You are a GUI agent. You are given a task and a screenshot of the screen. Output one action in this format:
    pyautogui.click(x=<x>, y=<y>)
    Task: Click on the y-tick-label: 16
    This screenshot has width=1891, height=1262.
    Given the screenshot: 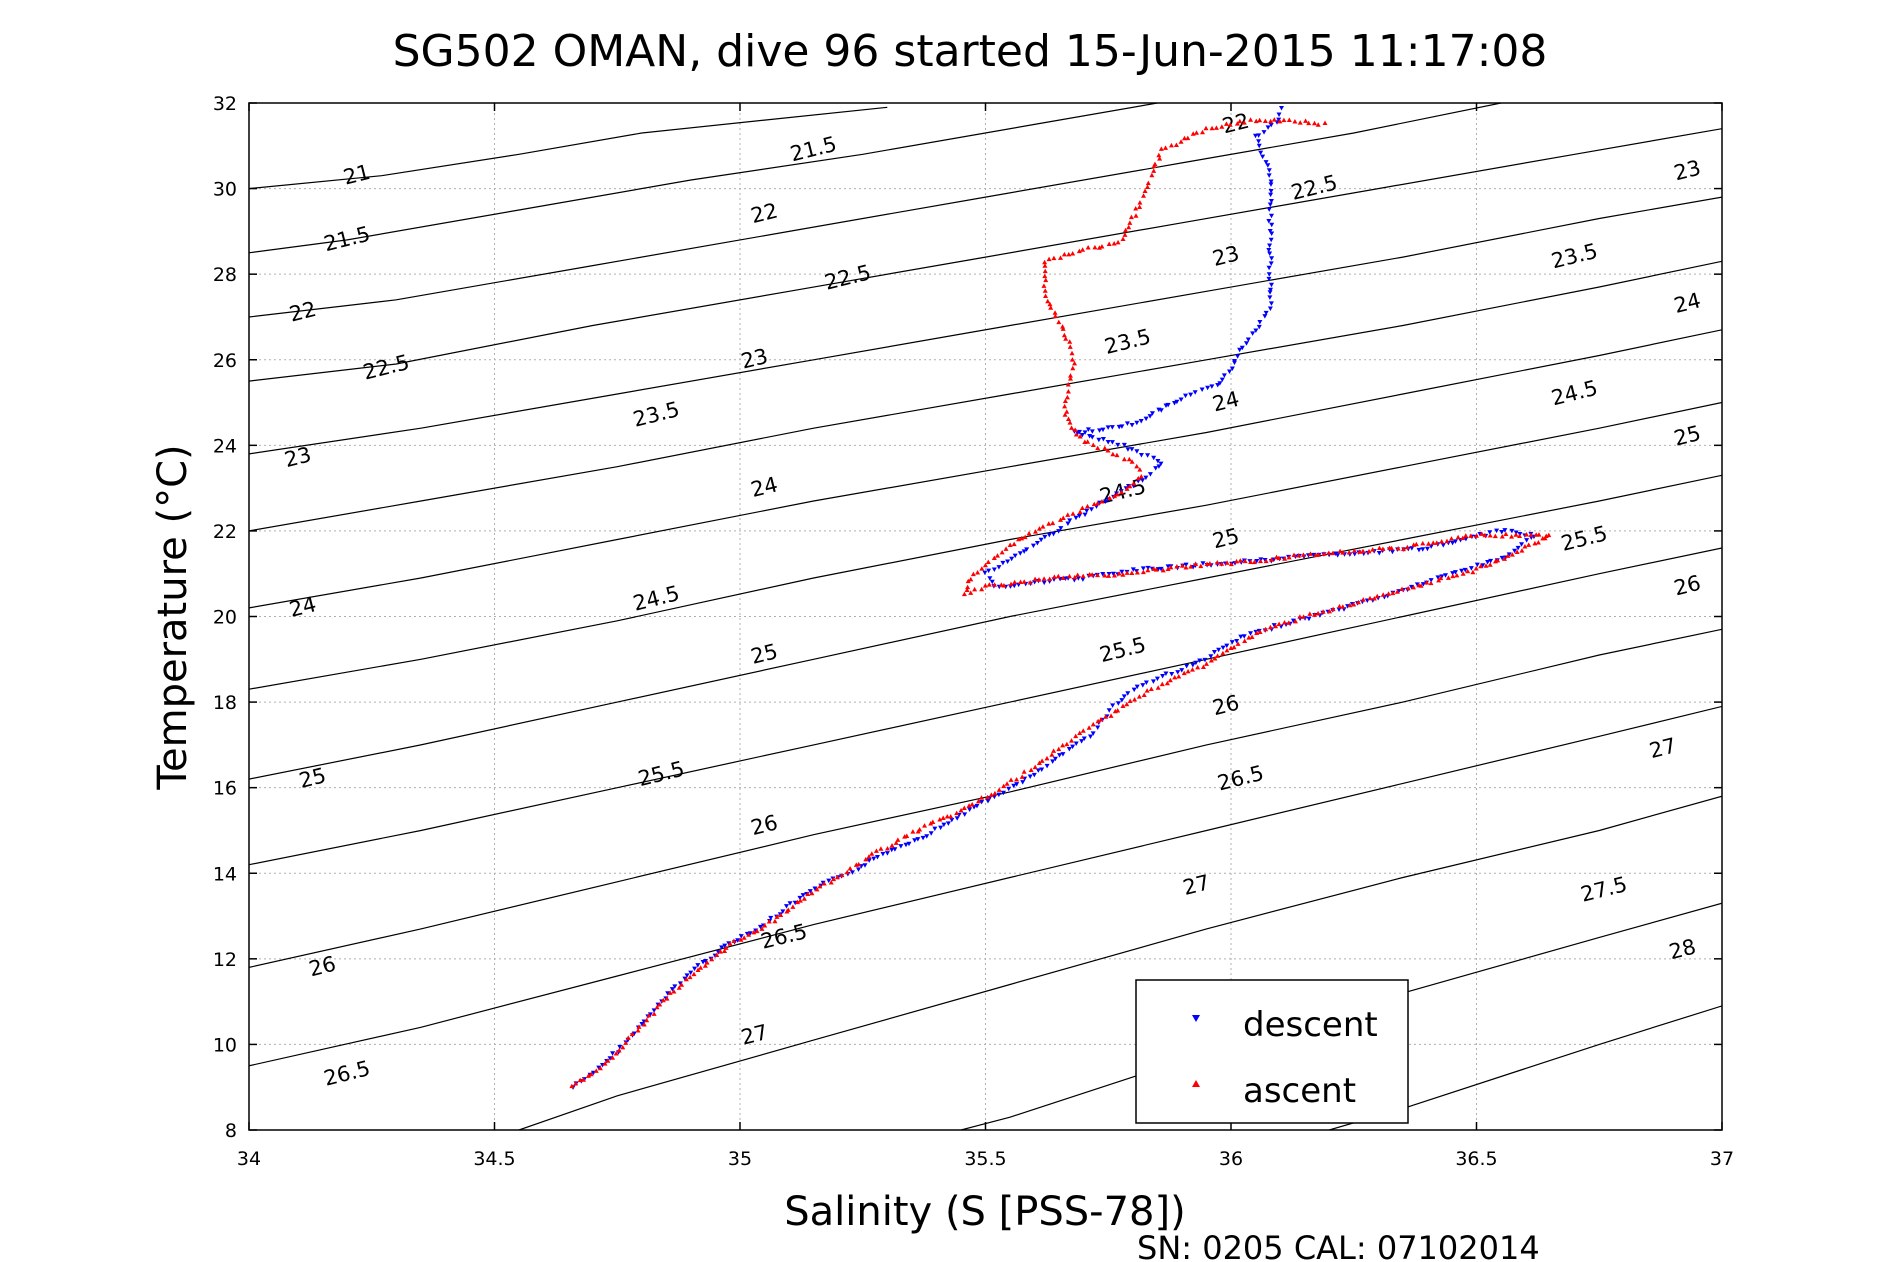 What is the action you would take?
    pyautogui.click(x=225, y=789)
    